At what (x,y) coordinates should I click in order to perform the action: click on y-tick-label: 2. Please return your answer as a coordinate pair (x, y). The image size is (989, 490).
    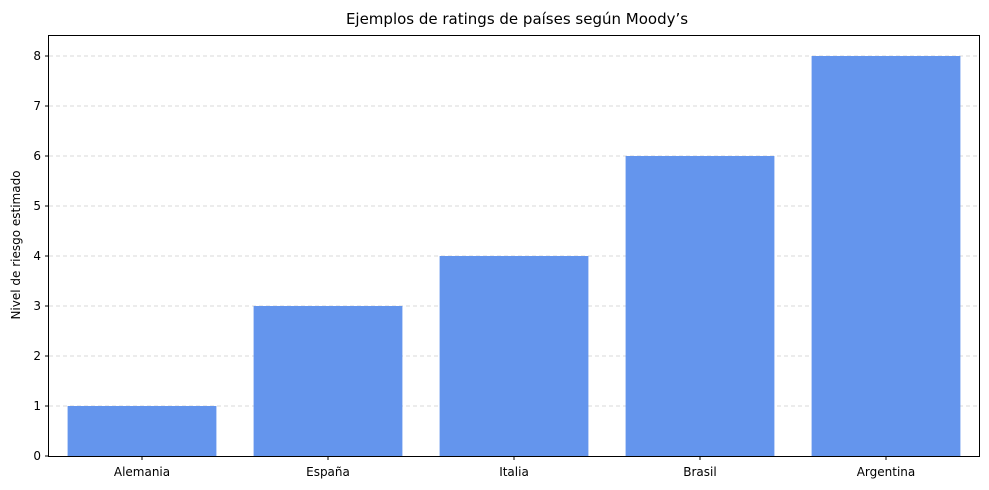
    Looking at the image, I should click on (37, 356).